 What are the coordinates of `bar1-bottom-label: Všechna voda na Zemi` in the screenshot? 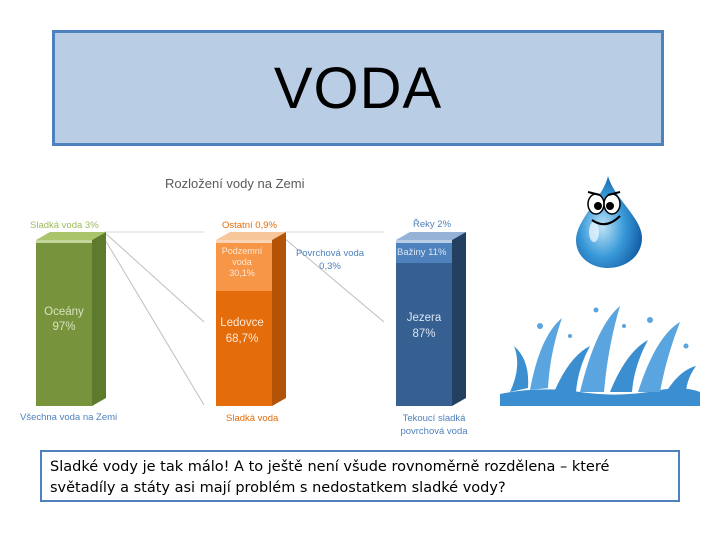 It's located at (68, 417).